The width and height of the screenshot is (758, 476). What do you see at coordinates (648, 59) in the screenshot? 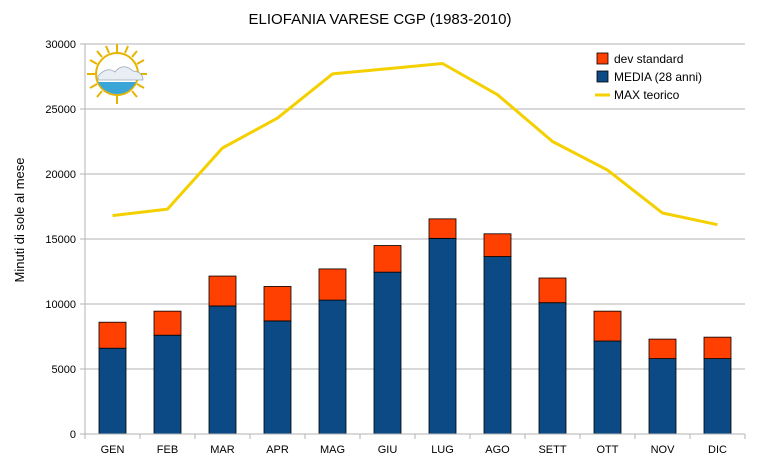
I see `legend-label-dev-standard: dev standard` at bounding box center [648, 59].